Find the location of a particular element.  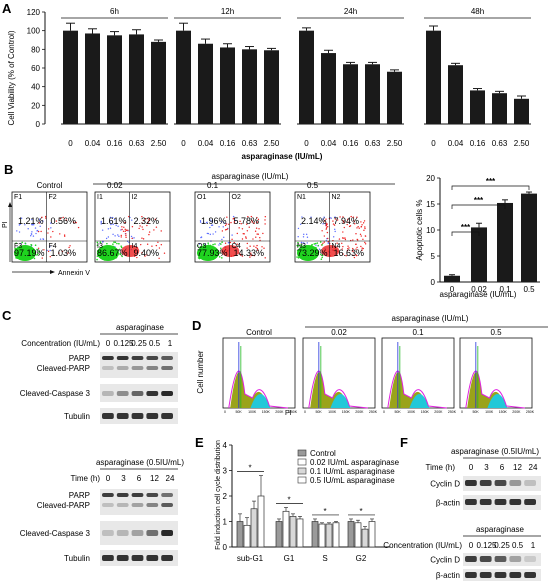

e-category-label: G1 is located at coordinates (289, 558).